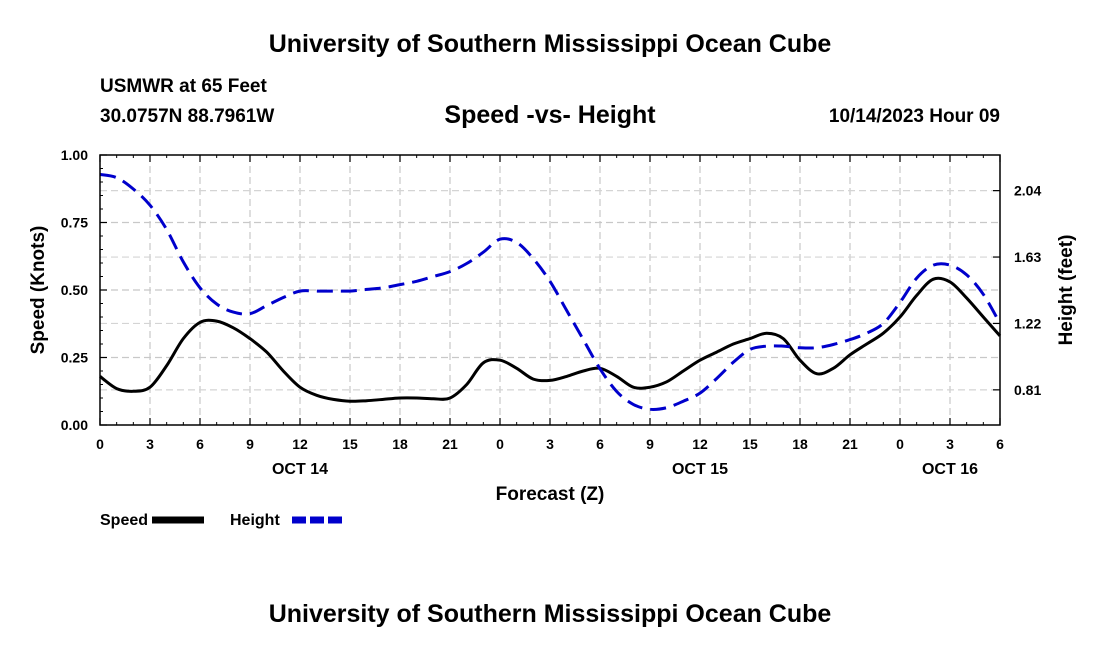 Image resolution: width=1100 pixels, height=650 pixels. I want to click on y-tick-label: 0.75, so click(74, 223).